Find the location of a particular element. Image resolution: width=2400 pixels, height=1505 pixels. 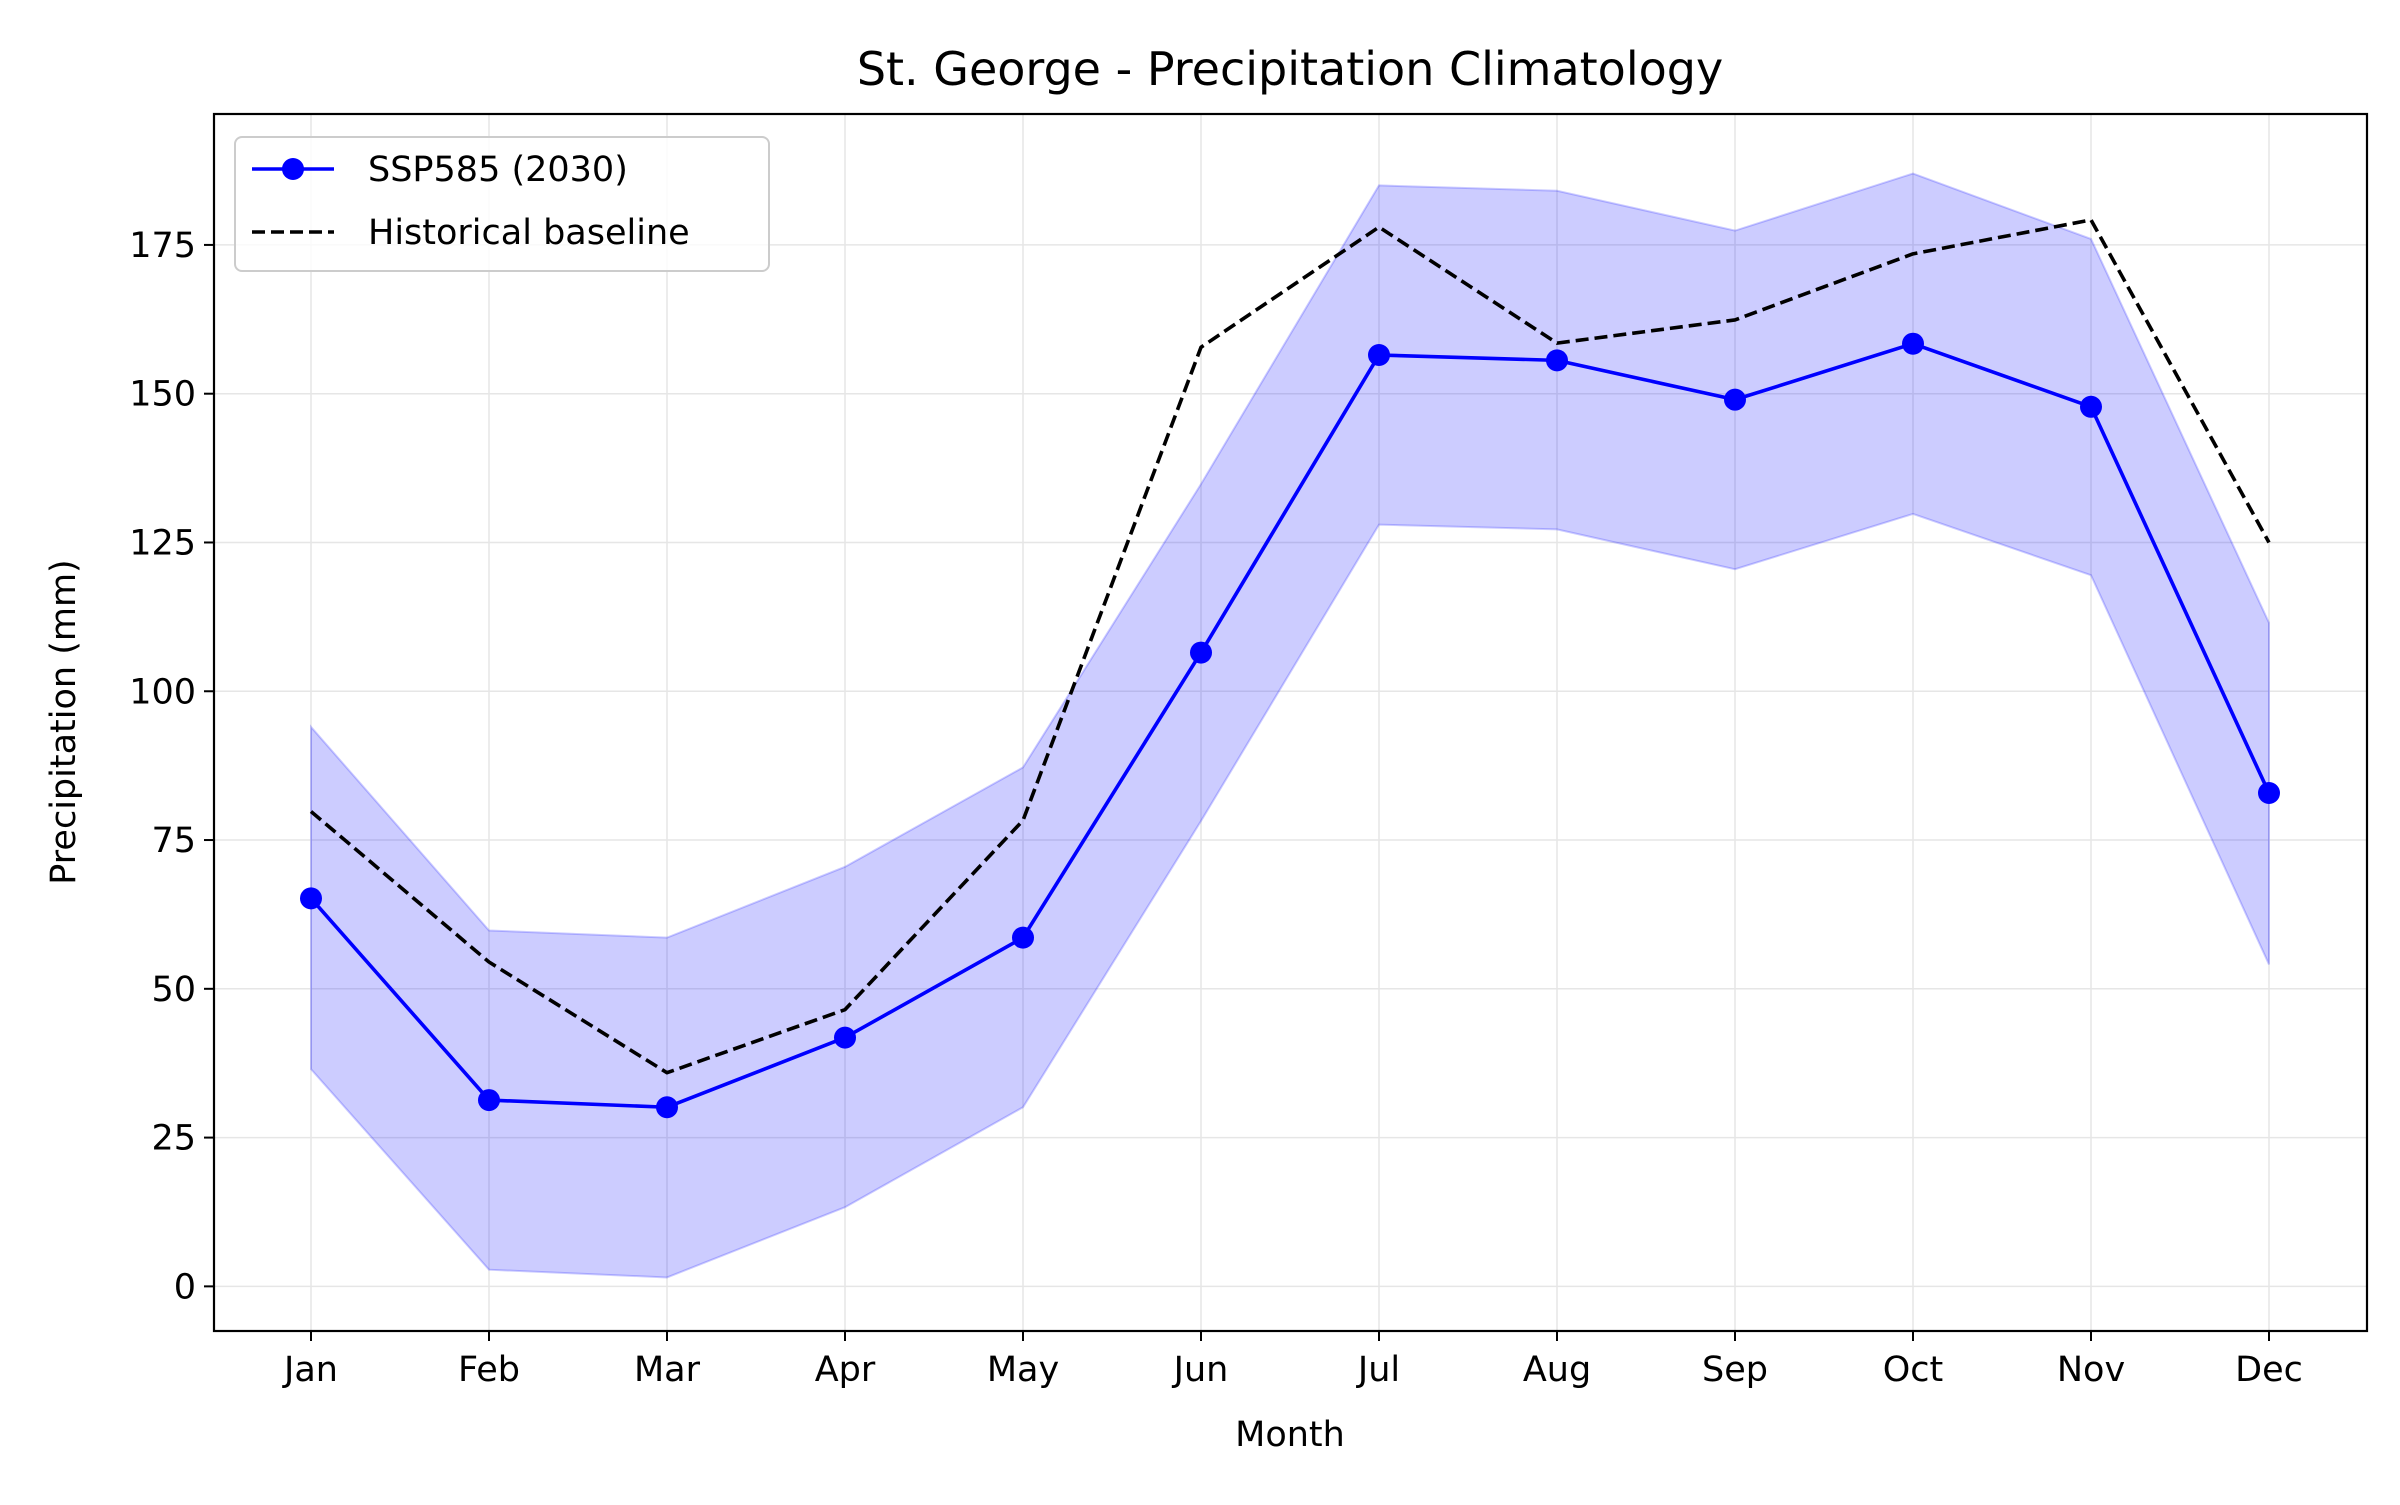

x-axis: Jan Feb Mar Apr May Jun Jul Aug Sep Oct Nov Dec is located at coordinates (1292, 1360).